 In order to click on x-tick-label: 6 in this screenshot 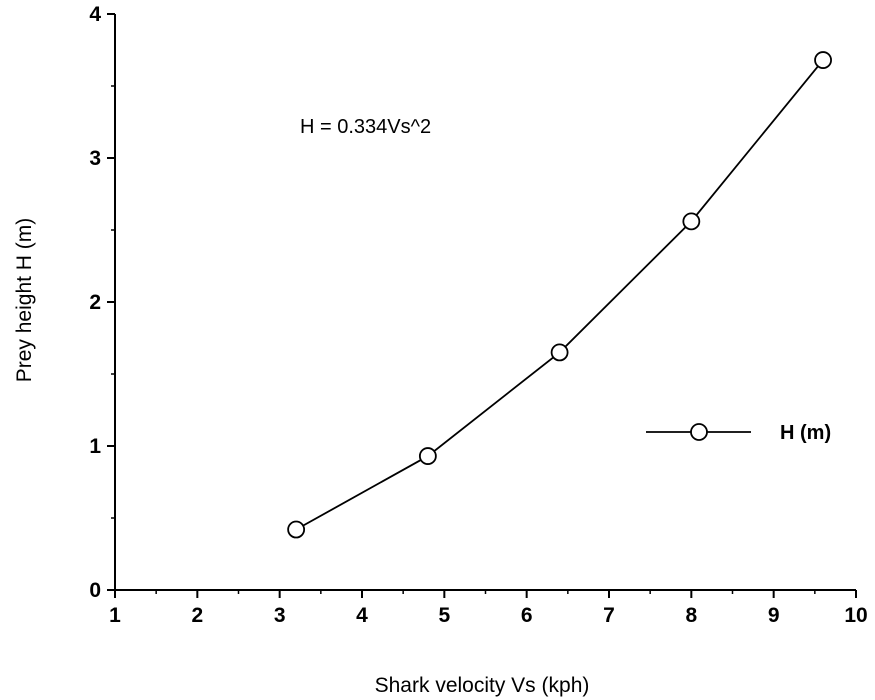, I will do `click(527, 615)`.